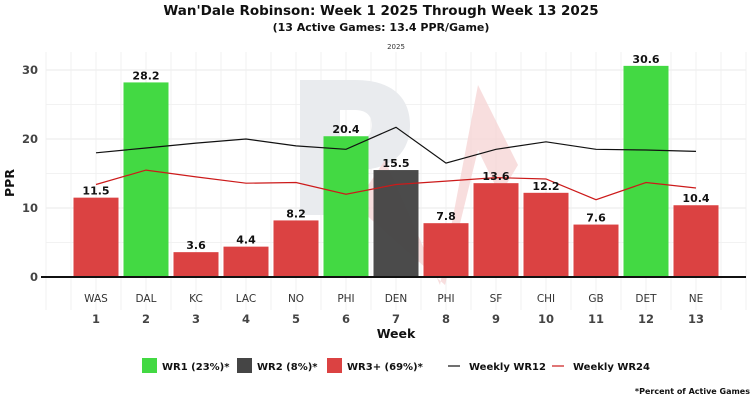 The width and height of the screenshot is (756, 400). I want to click on opponent-label: DEN, so click(396, 299).